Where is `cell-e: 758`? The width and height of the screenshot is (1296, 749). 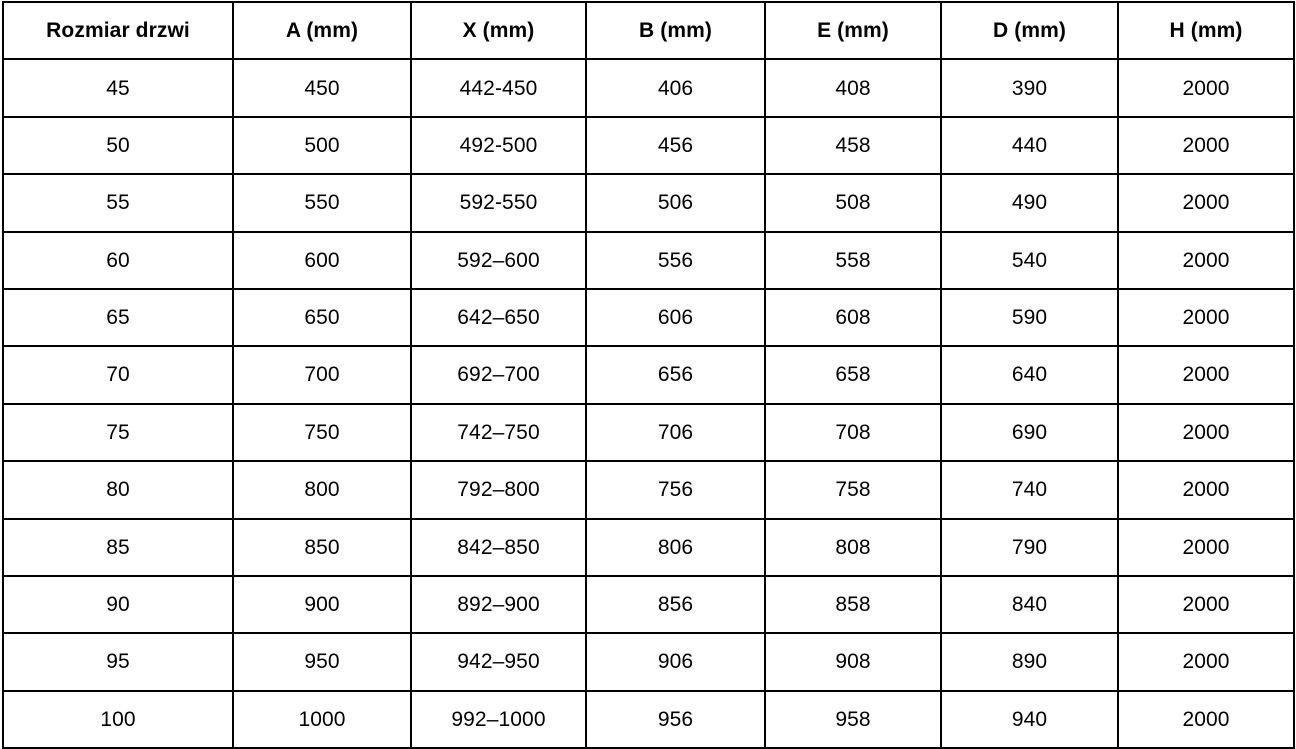 cell-e: 758 is located at coordinates (853, 490).